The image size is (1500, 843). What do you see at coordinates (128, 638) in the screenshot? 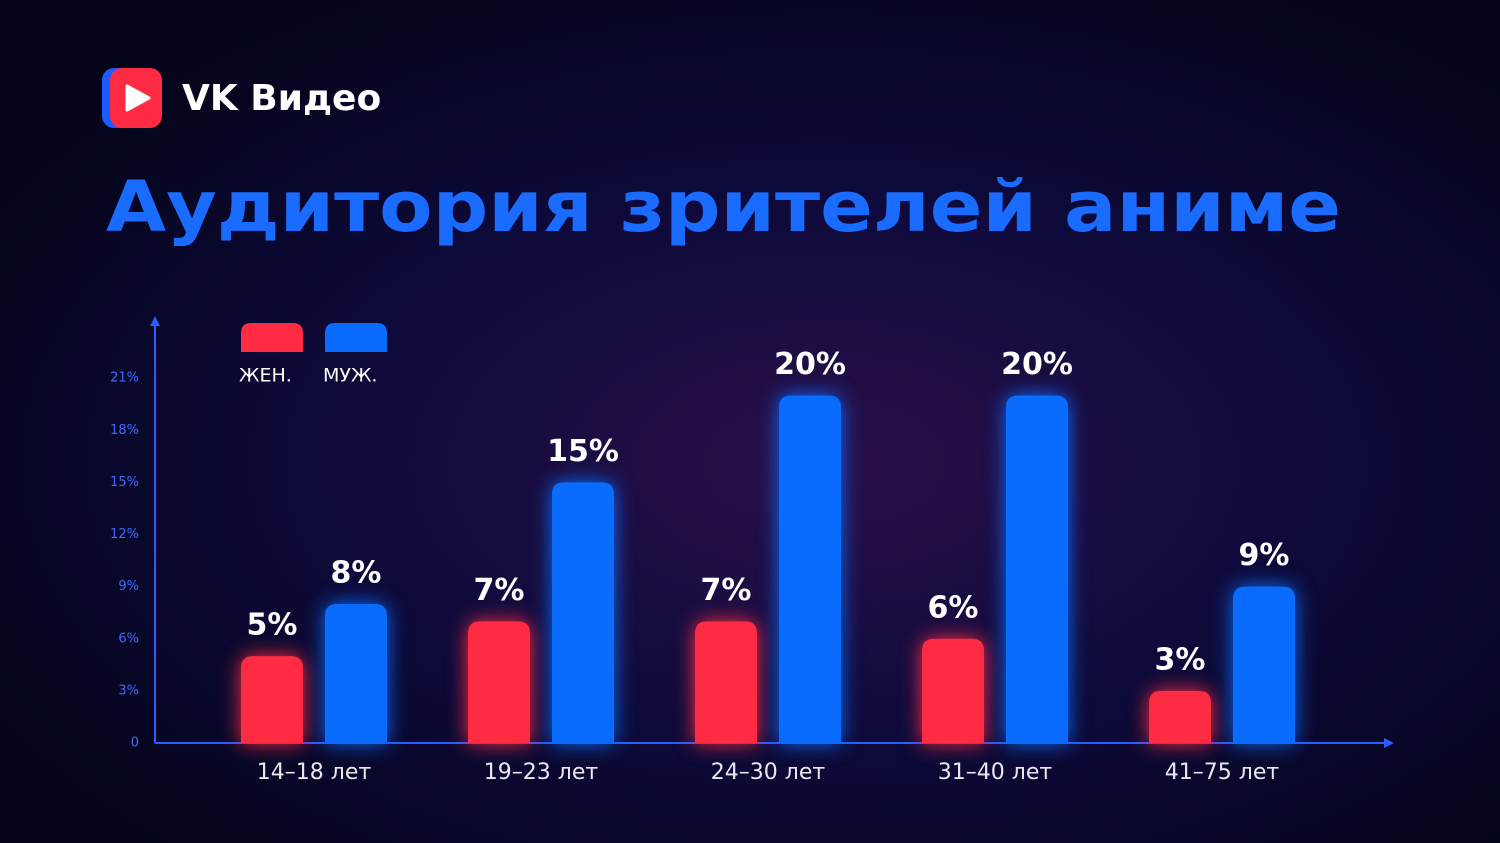
I see `y-tick-label: 6%` at bounding box center [128, 638].